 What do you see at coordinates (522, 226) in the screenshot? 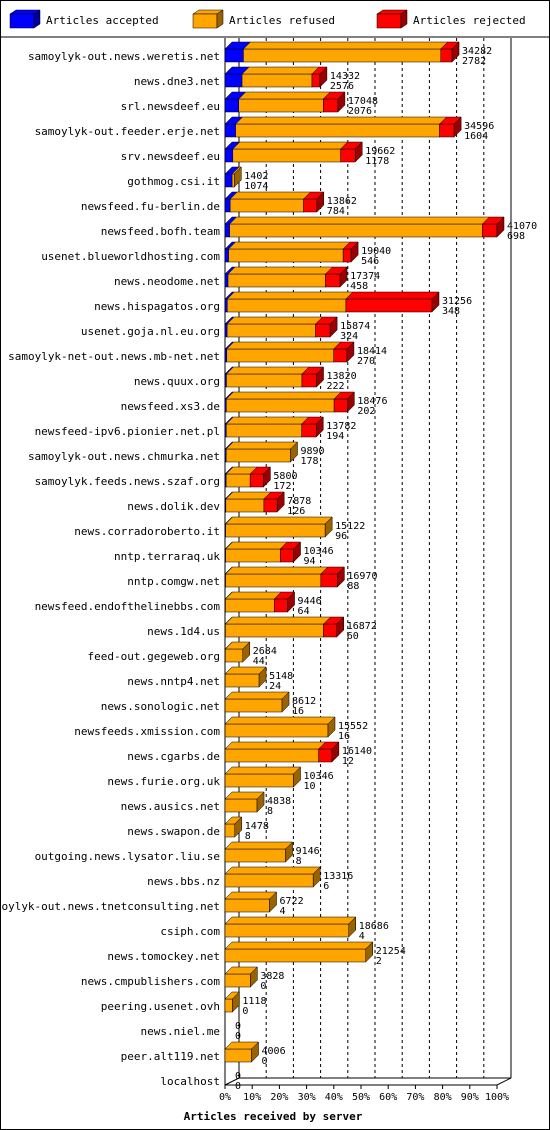
I see `total-label: 41070` at bounding box center [522, 226].